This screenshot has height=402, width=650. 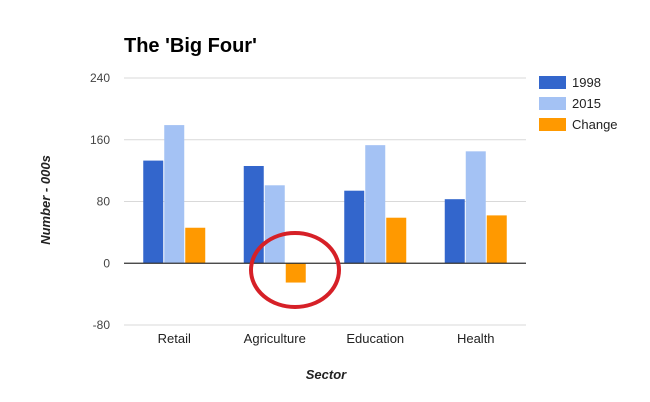 What do you see at coordinates (476, 338) in the screenshot?
I see `category-label: Health` at bounding box center [476, 338].